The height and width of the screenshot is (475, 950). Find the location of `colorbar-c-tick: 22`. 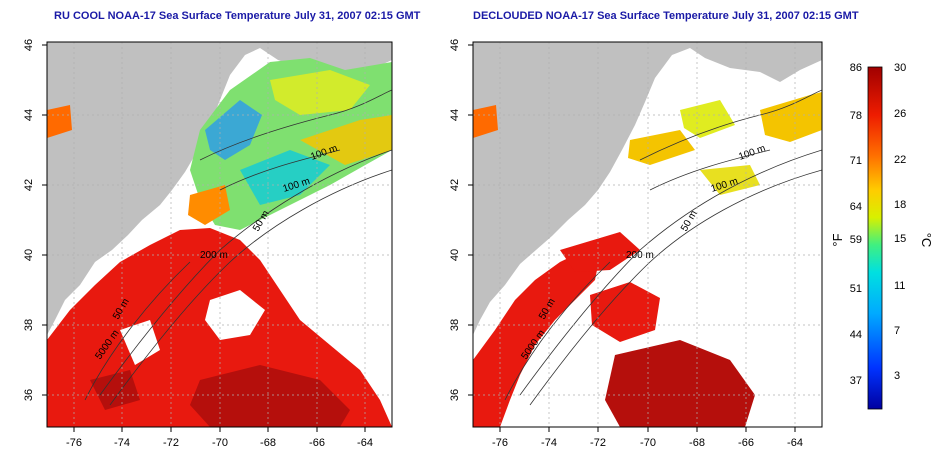

colorbar-c-tick: 22 is located at coordinates (900, 160).